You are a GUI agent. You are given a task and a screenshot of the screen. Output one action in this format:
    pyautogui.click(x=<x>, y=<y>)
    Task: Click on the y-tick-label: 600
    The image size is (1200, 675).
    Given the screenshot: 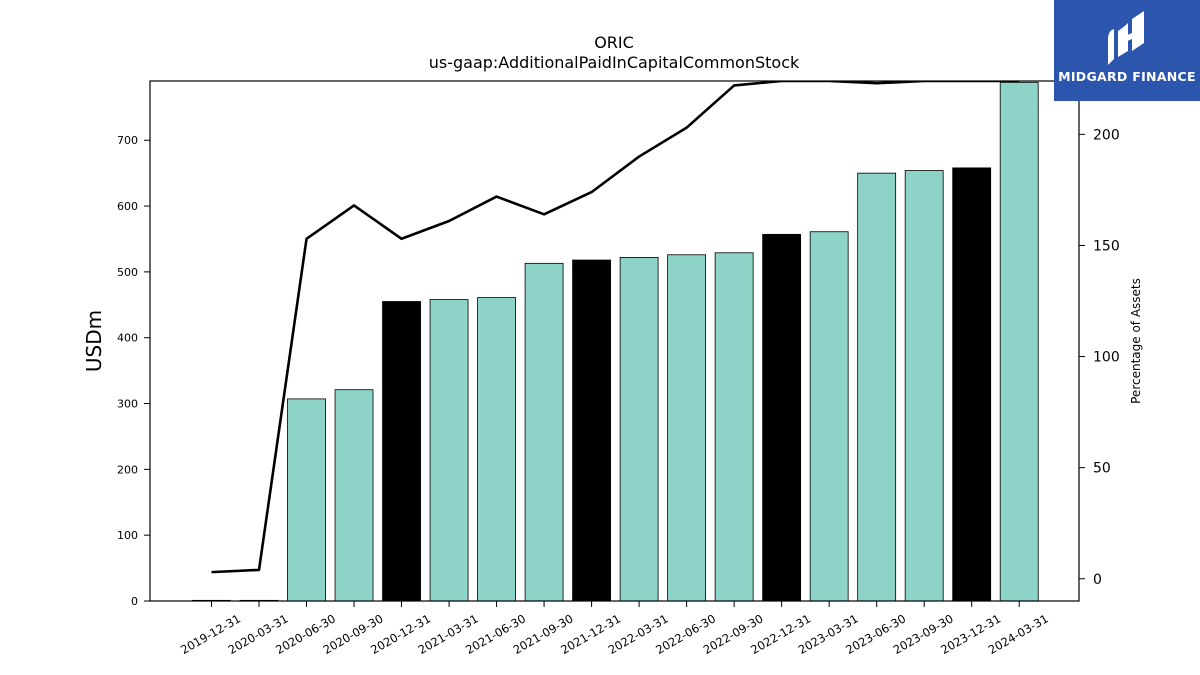 What is the action you would take?
    pyautogui.click(x=127, y=206)
    